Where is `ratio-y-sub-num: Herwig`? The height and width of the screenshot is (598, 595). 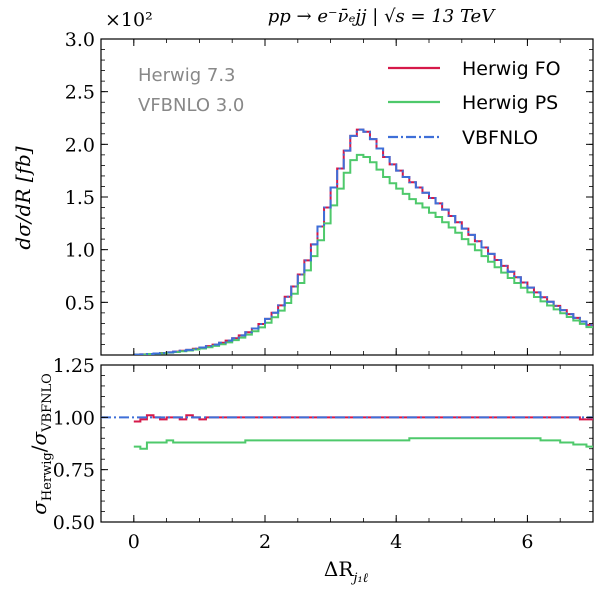
ratio-y-sub-num: Herwig is located at coordinates (47, 476).